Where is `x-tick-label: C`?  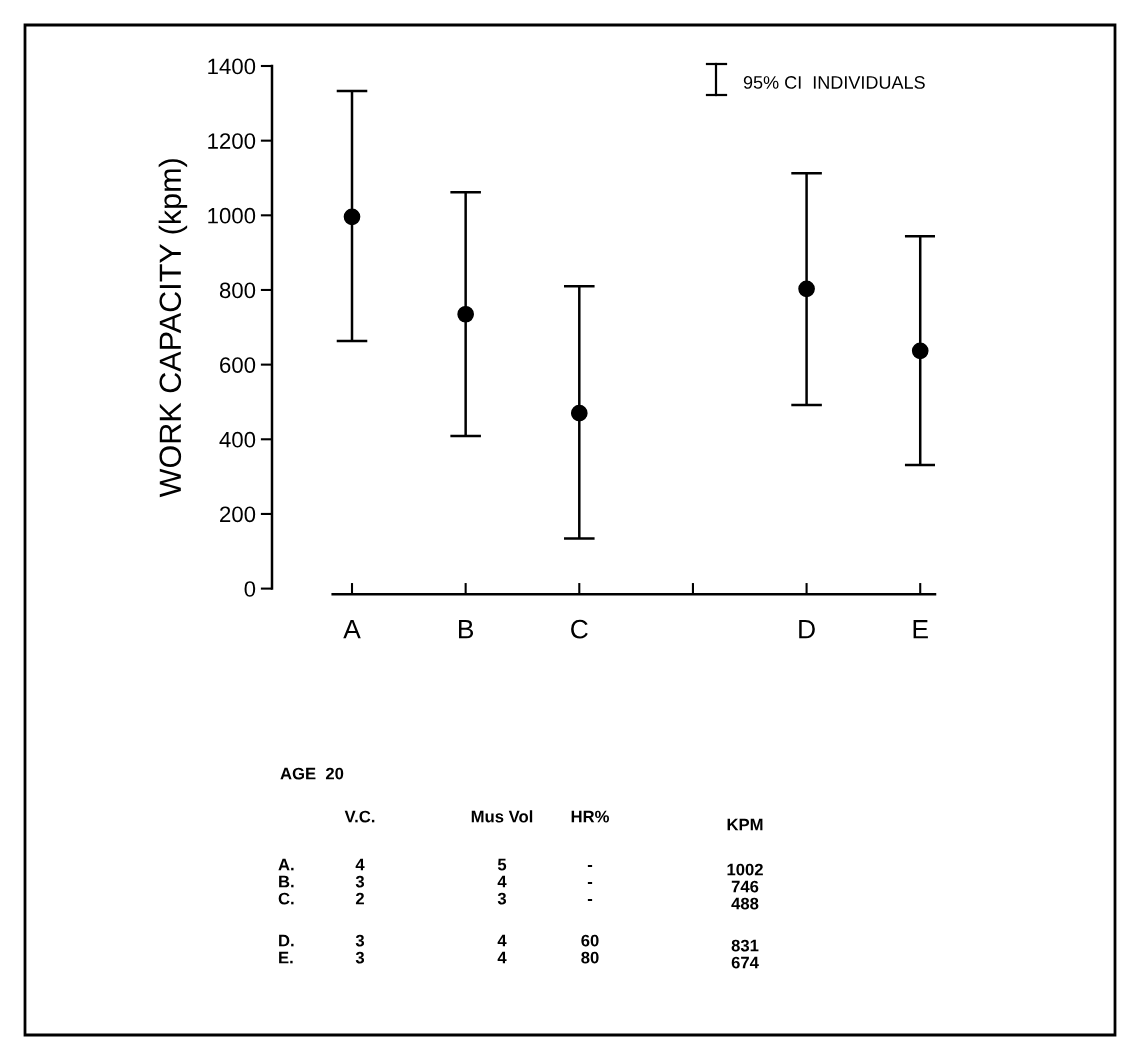 x-tick-label: C is located at coordinates (579, 629).